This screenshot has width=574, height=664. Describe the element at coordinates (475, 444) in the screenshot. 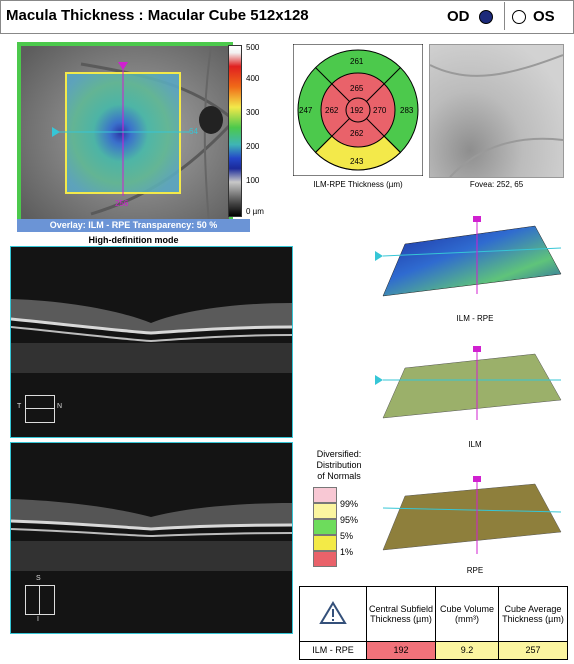

I see `surface-caption-ilm: ILM` at that location.